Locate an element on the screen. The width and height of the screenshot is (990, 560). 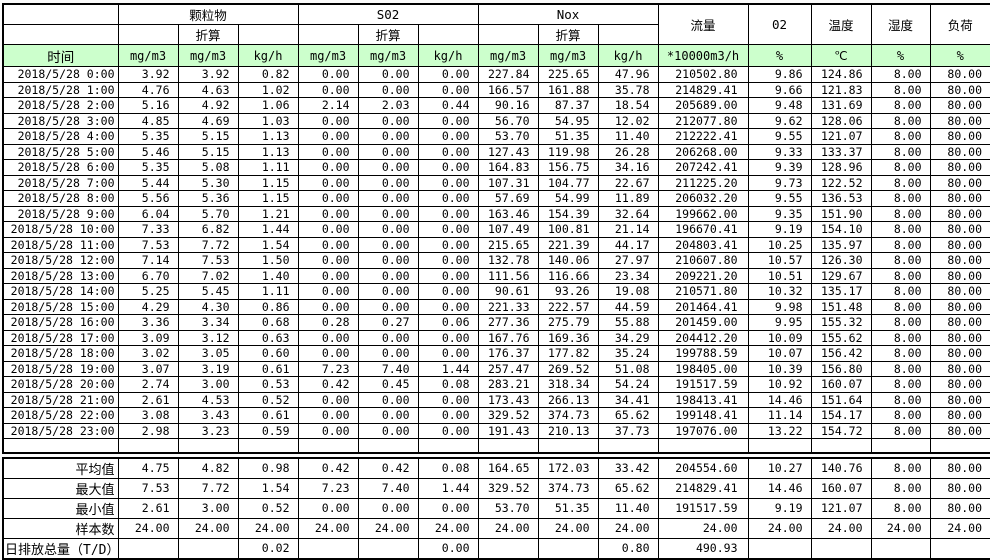
summary-value-cell: 0.98 is located at coordinates (268, 468).